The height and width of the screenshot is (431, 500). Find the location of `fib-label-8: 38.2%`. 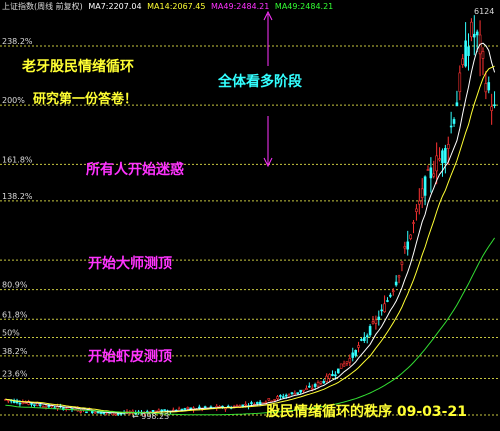

fib-label-8: 38.2% is located at coordinates (15, 351).